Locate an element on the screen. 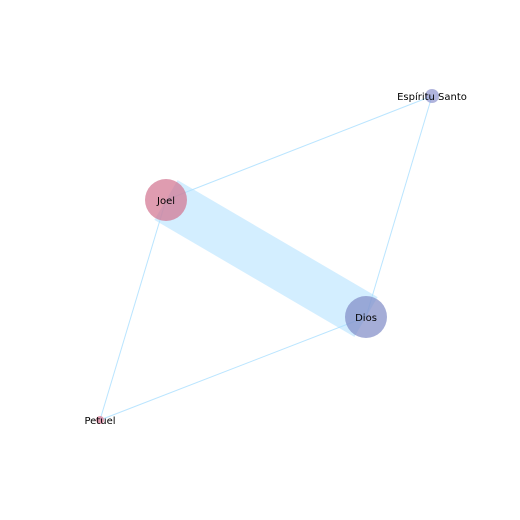  node-label-espiritu: Espíritu Santo is located at coordinates (432, 97).